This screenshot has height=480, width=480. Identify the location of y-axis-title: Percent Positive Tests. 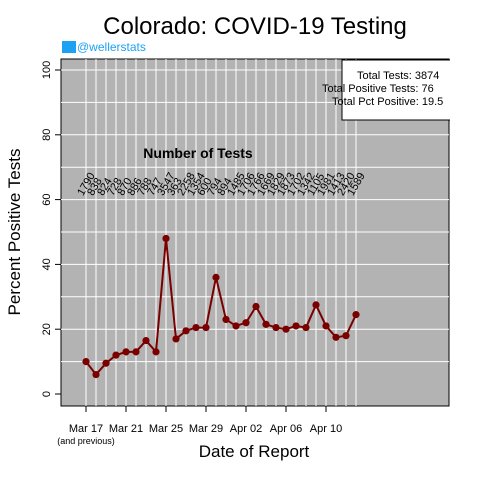
(14, 232).